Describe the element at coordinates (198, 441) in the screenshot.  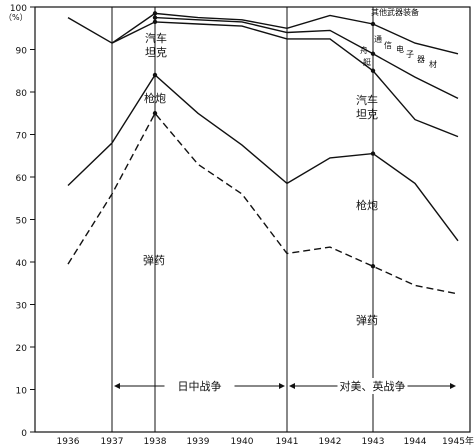
I see `x-tick-label: 1939` at that location.